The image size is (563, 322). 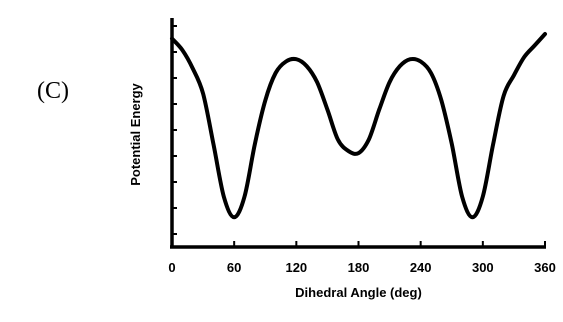 What do you see at coordinates (171, 267) in the screenshot?
I see `x-tick-label: 0` at bounding box center [171, 267].